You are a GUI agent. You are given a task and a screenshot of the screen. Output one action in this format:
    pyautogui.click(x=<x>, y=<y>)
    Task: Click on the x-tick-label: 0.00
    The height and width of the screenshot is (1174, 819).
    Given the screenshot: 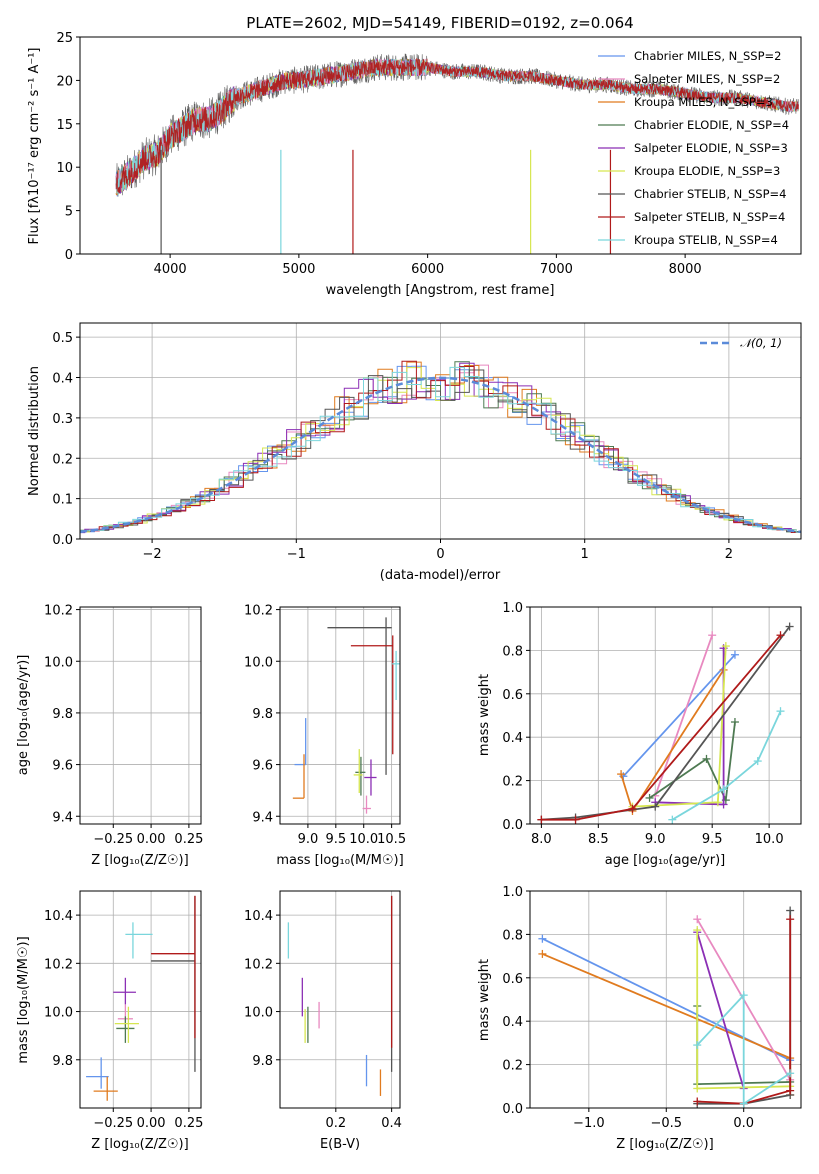 What is the action you would take?
    pyautogui.click(x=151, y=839)
    